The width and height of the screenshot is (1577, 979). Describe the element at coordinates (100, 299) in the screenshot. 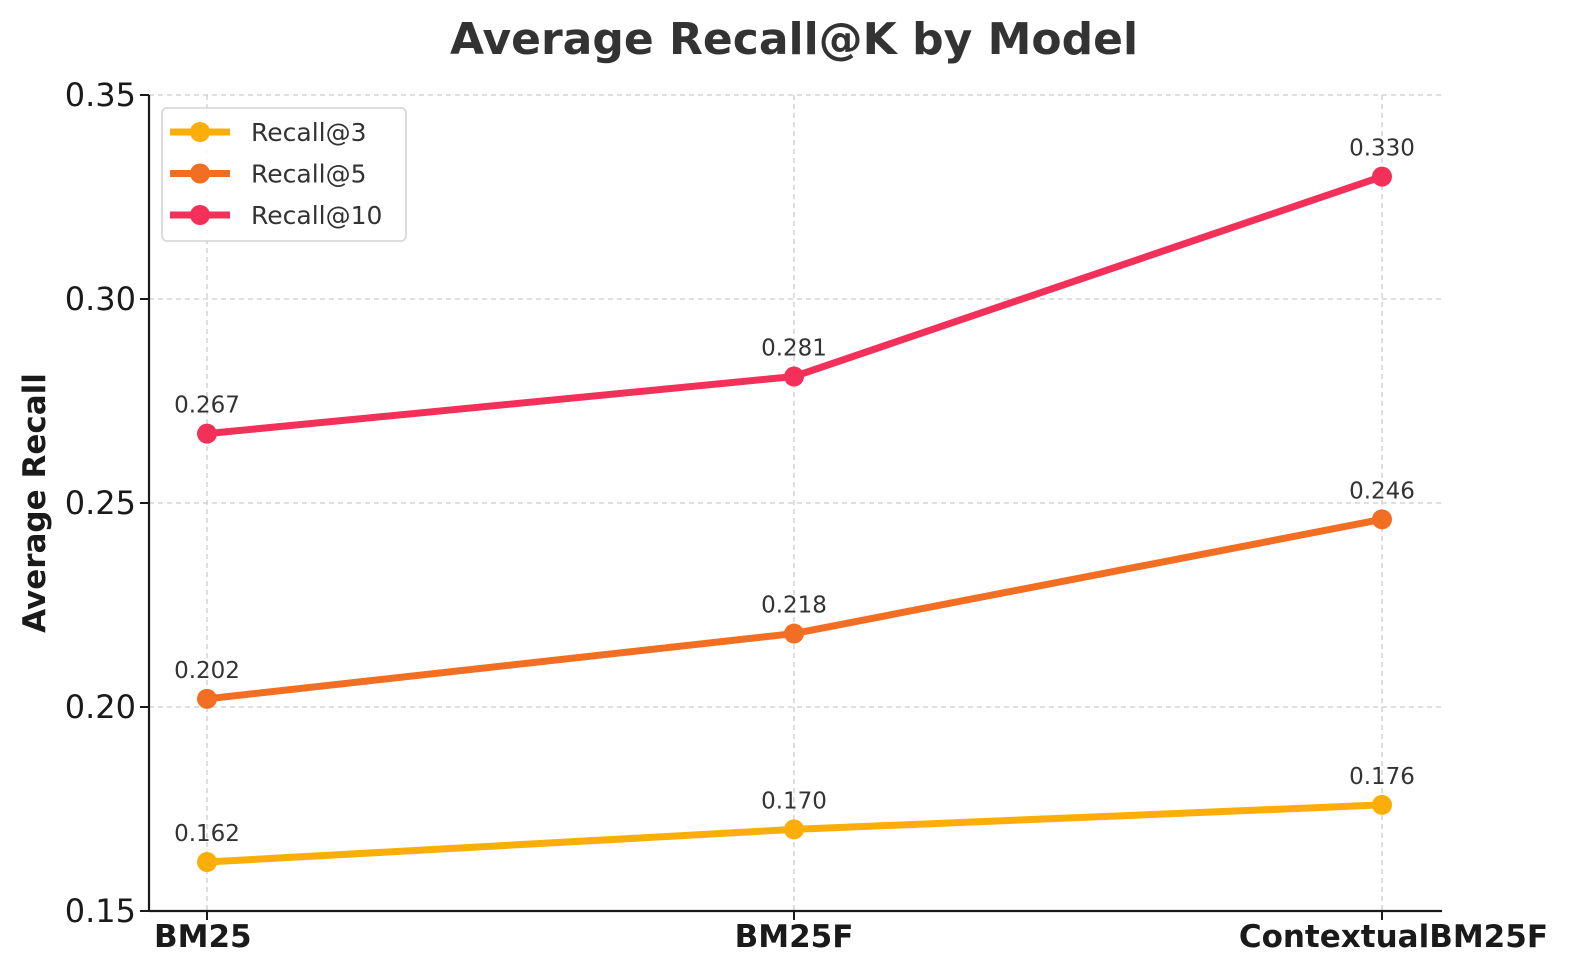

I see `y-tick-label: 0.30` at that location.